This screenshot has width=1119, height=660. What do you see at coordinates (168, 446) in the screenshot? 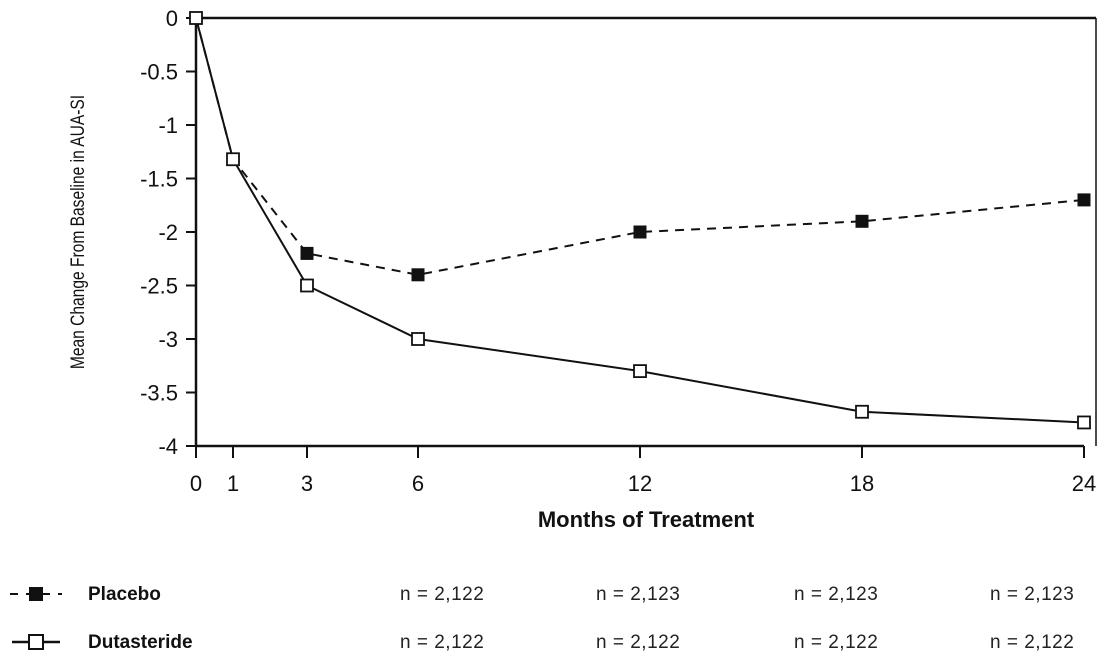
I see `y-tick-label: -4` at bounding box center [168, 446].